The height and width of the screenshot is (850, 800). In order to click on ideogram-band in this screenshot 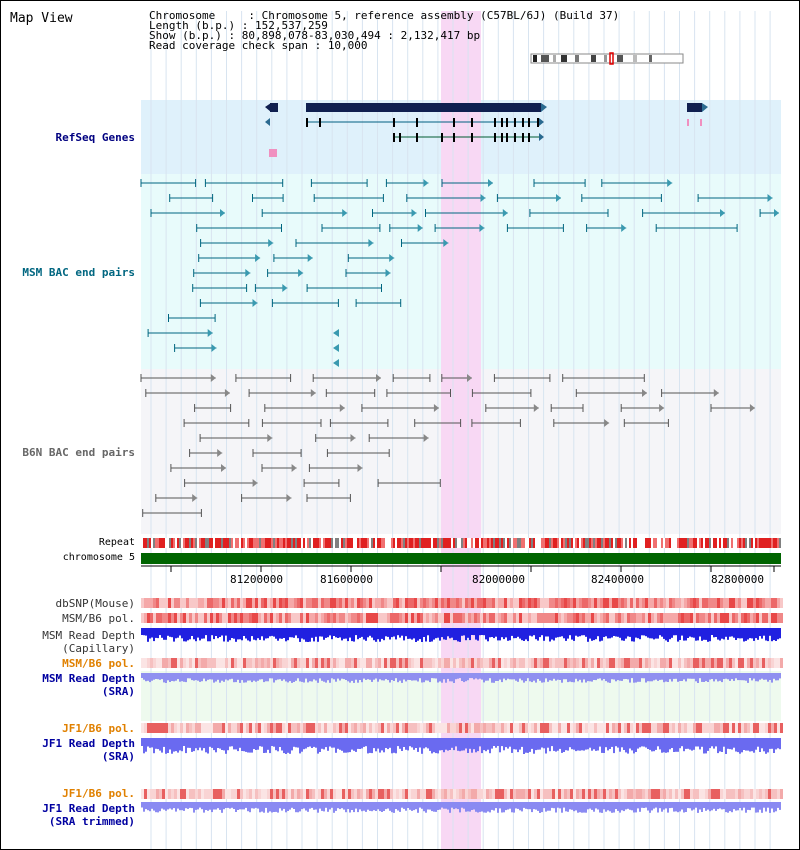, I will do `click(620, 58)`.